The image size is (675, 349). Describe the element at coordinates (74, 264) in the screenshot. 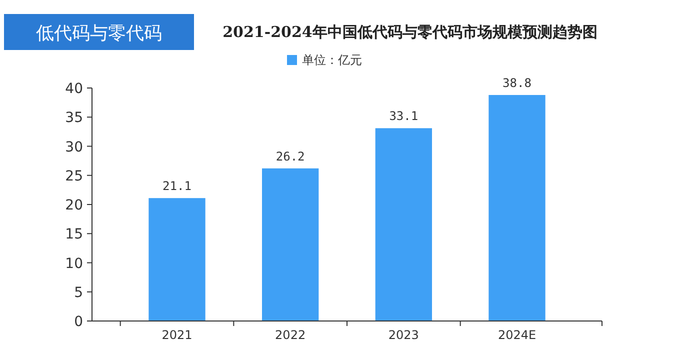

I see `y-tick-label: 10` at that location.